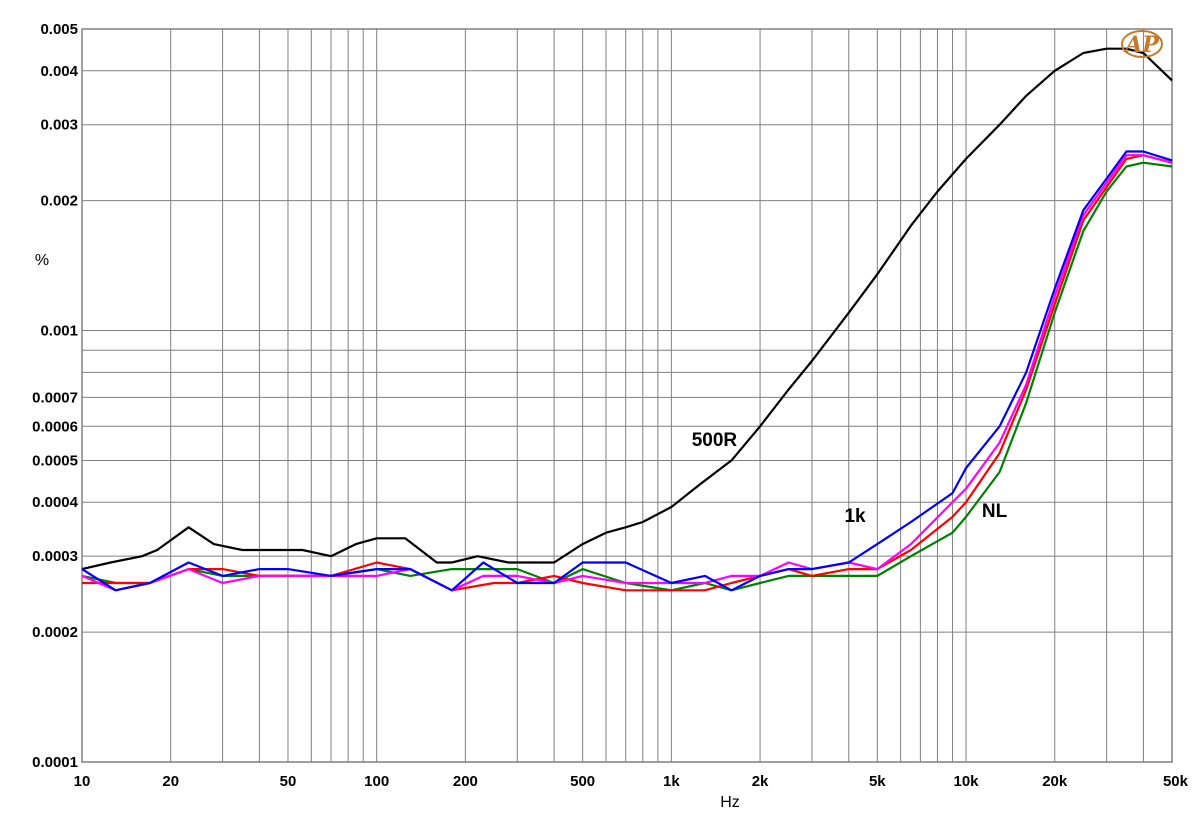 The height and width of the screenshot is (817, 1200). Describe the element at coordinates (967, 781) in the screenshot. I see `x-tick-label: 10k` at that location.